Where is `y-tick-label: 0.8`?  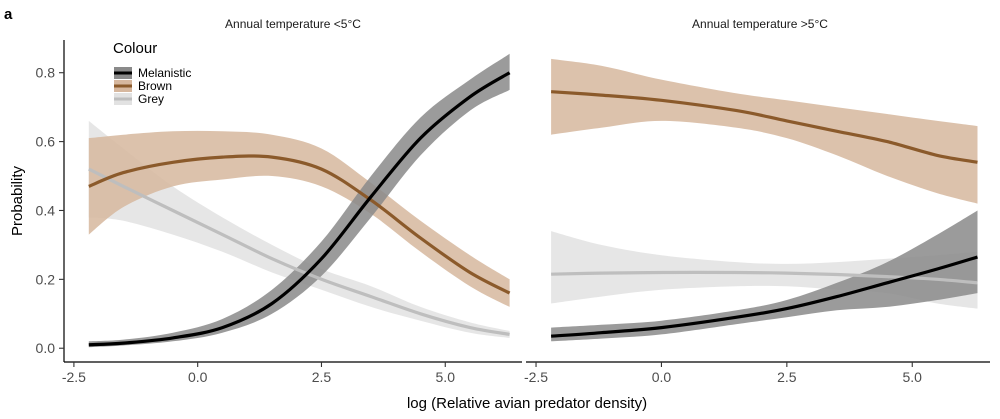
y-tick-label: 0.8 is located at coordinates (46, 73).